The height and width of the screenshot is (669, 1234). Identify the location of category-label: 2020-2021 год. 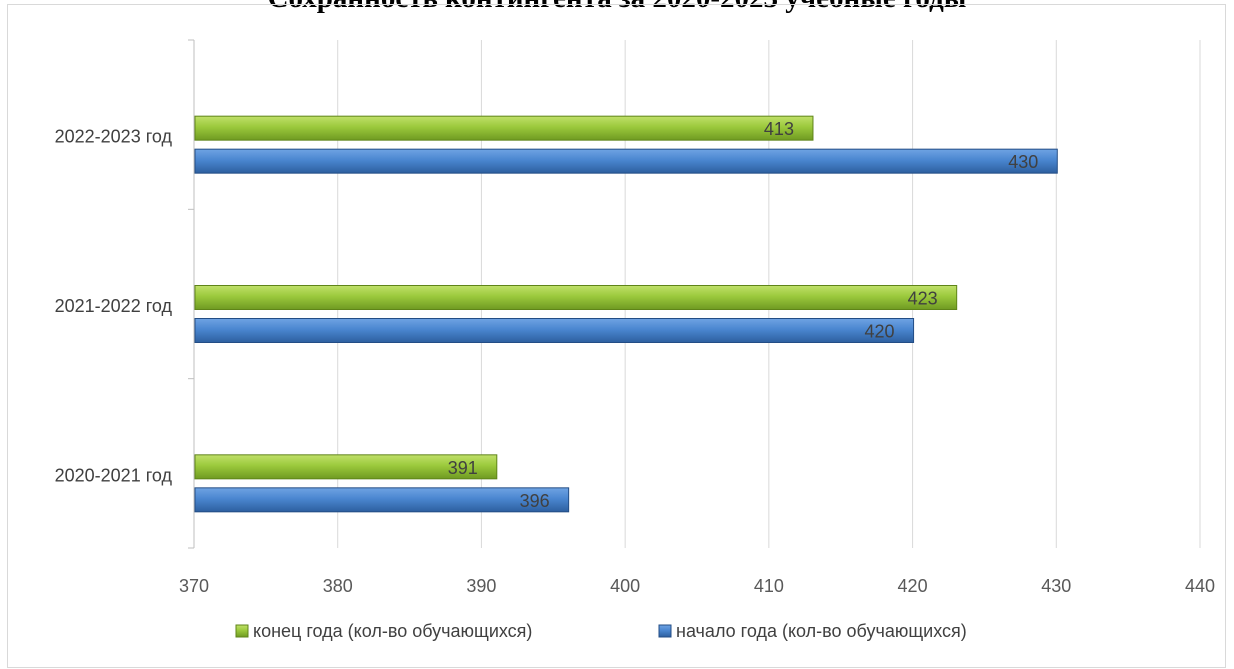
(114, 475).